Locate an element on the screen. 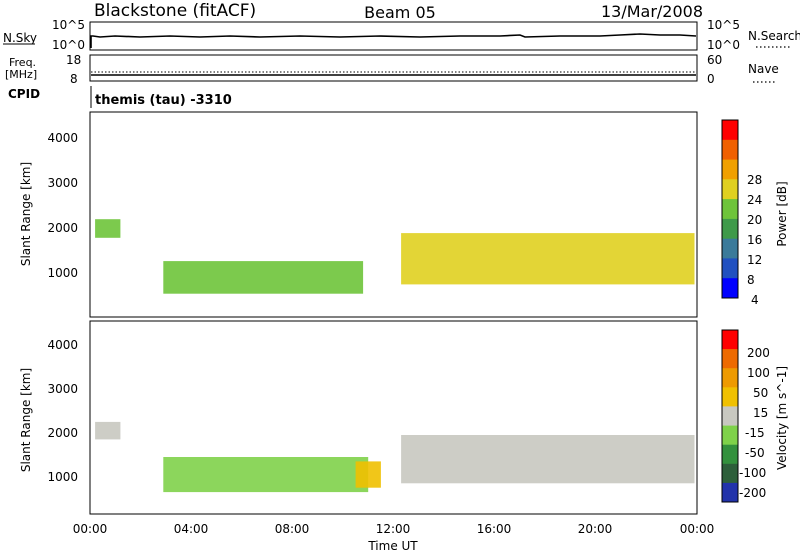  velocity-cbar-tick: 50 is located at coordinates (760, 393).